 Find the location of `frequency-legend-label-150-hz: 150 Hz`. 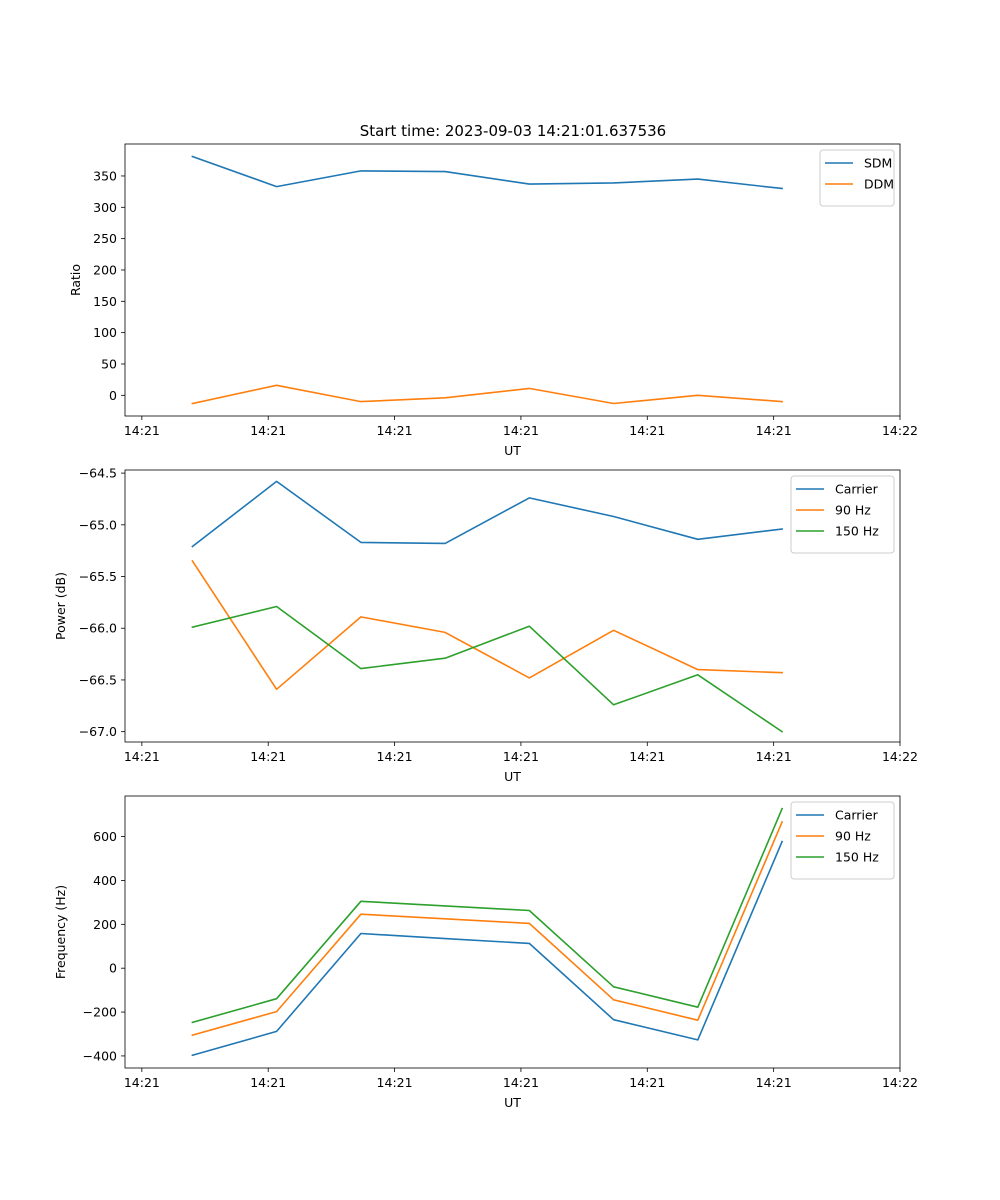

frequency-legend-label-150-hz: 150 Hz is located at coordinates (857, 857).